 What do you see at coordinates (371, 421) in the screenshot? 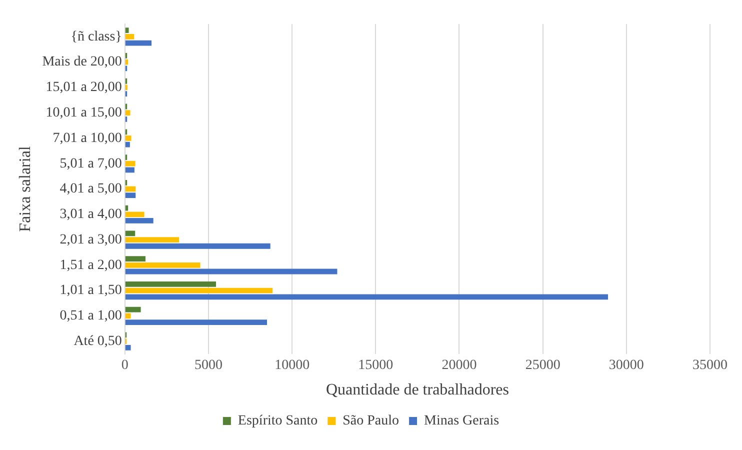
I see `legend-label: São Paulo` at bounding box center [371, 421].